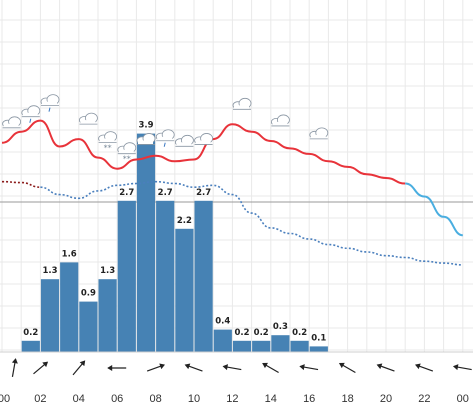 Image resolution: width=473 pixels, height=412 pixels. Describe the element at coordinates (222, 322) in the screenshot. I see `bar-value-label: 0.4` at that location.